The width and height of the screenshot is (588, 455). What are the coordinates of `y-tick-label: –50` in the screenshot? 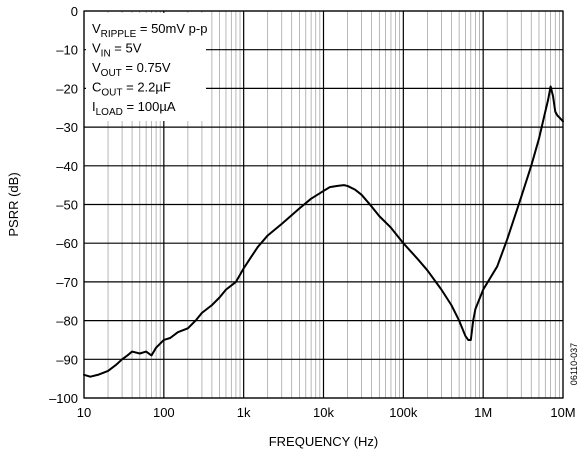 It's located at (67, 205).